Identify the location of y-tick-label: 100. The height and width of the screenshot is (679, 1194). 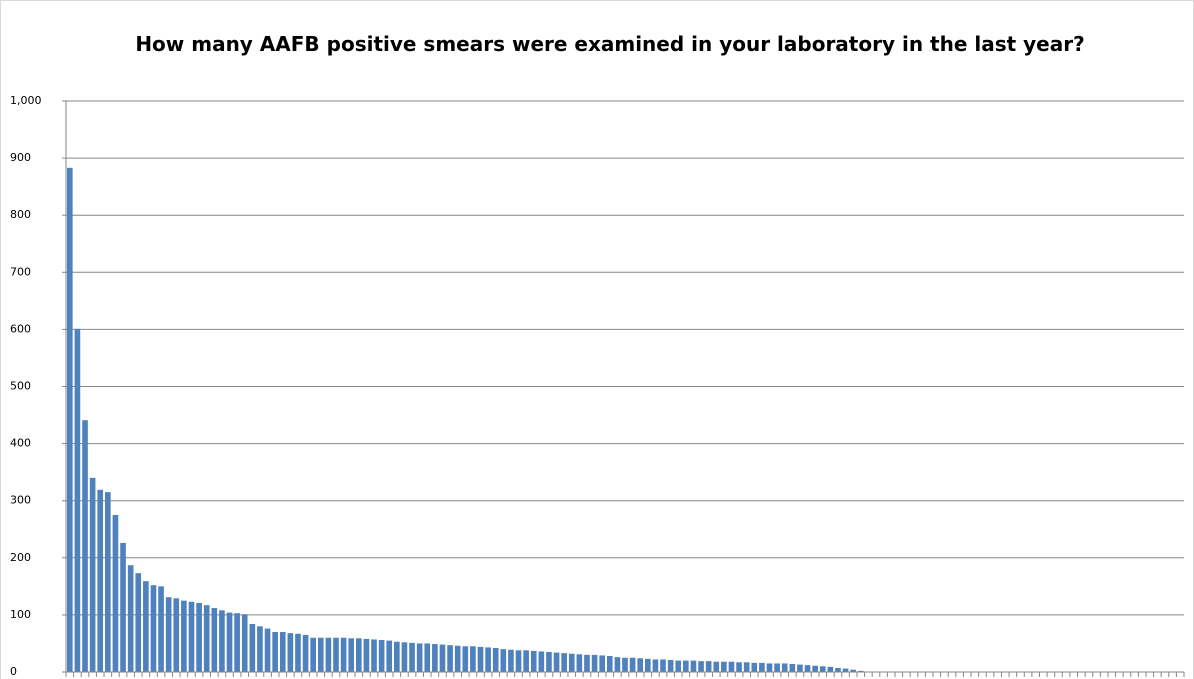
(20, 614).